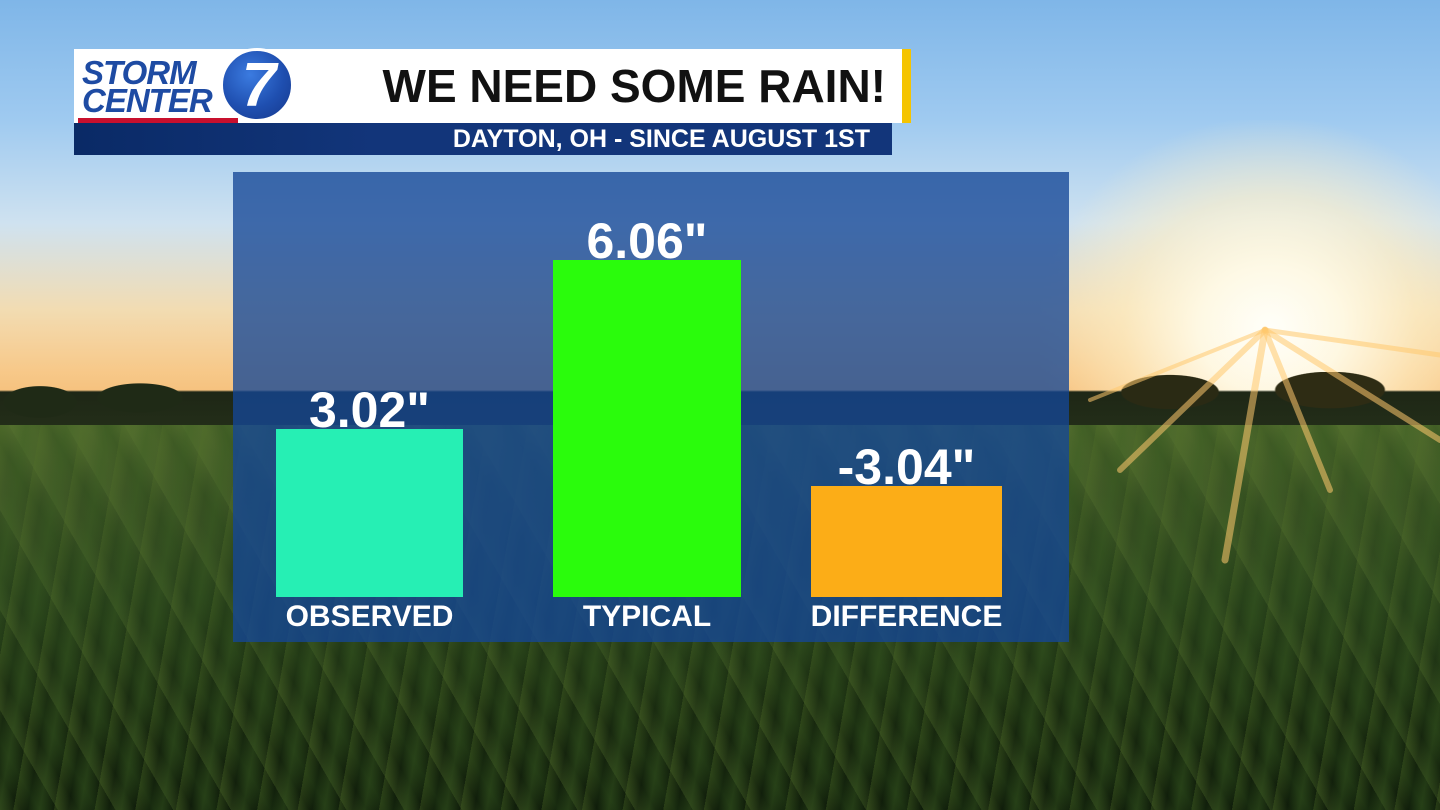 The width and height of the screenshot is (1440, 810). Describe the element at coordinates (634, 86) in the screenshot. I see `page-title: WE NEED SOME RAIN!` at that location.